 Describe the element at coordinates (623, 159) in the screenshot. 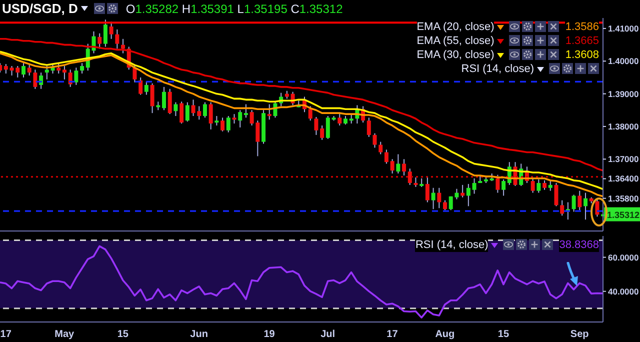

I see `y-tick-label: 1.37000` at that location.